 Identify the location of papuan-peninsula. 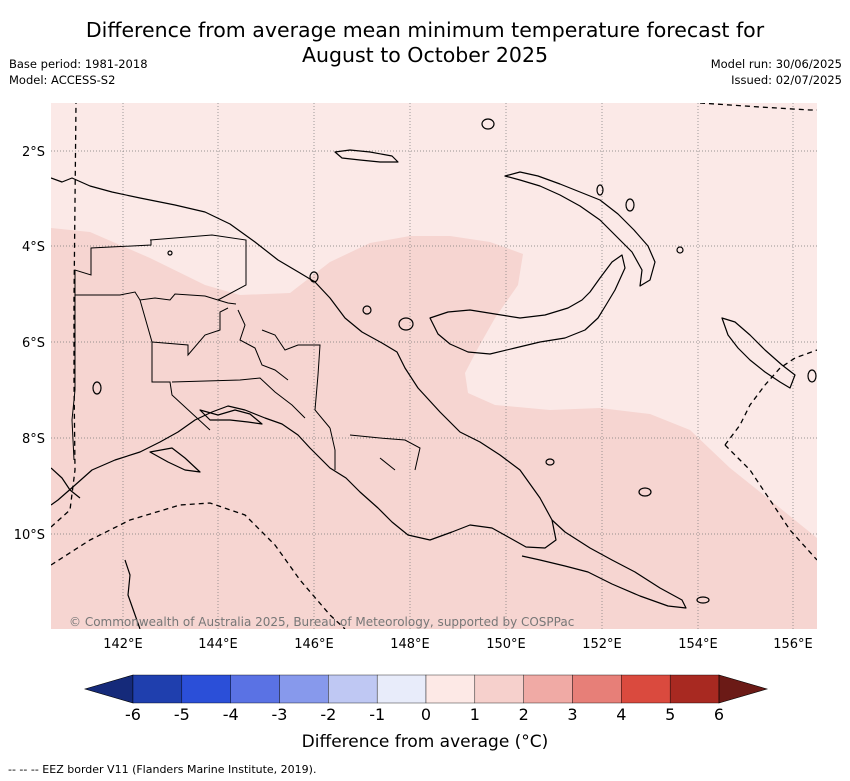
(604, 564).